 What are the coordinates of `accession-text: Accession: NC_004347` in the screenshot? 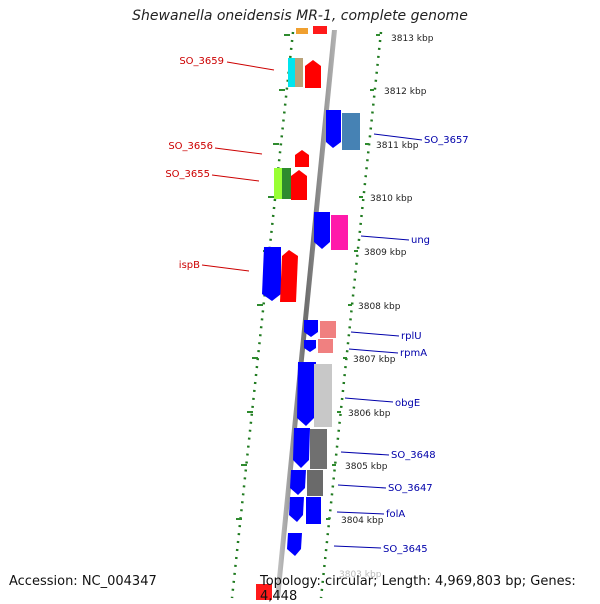 It's located at (83, 581).